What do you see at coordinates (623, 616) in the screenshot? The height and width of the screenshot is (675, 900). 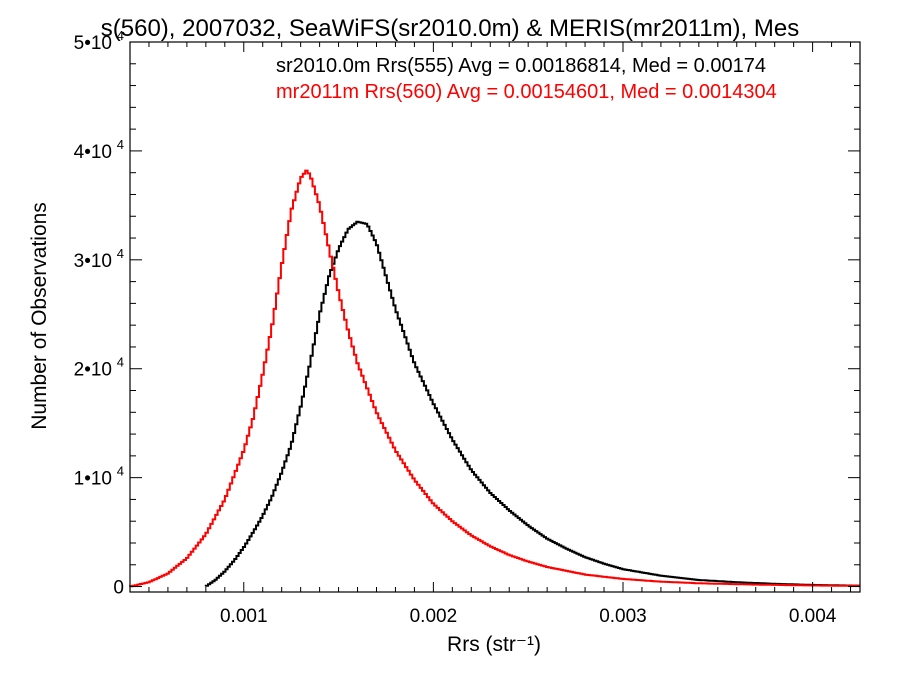 I see `x-tick-label: 0.003` at bounding box center [623, 616].